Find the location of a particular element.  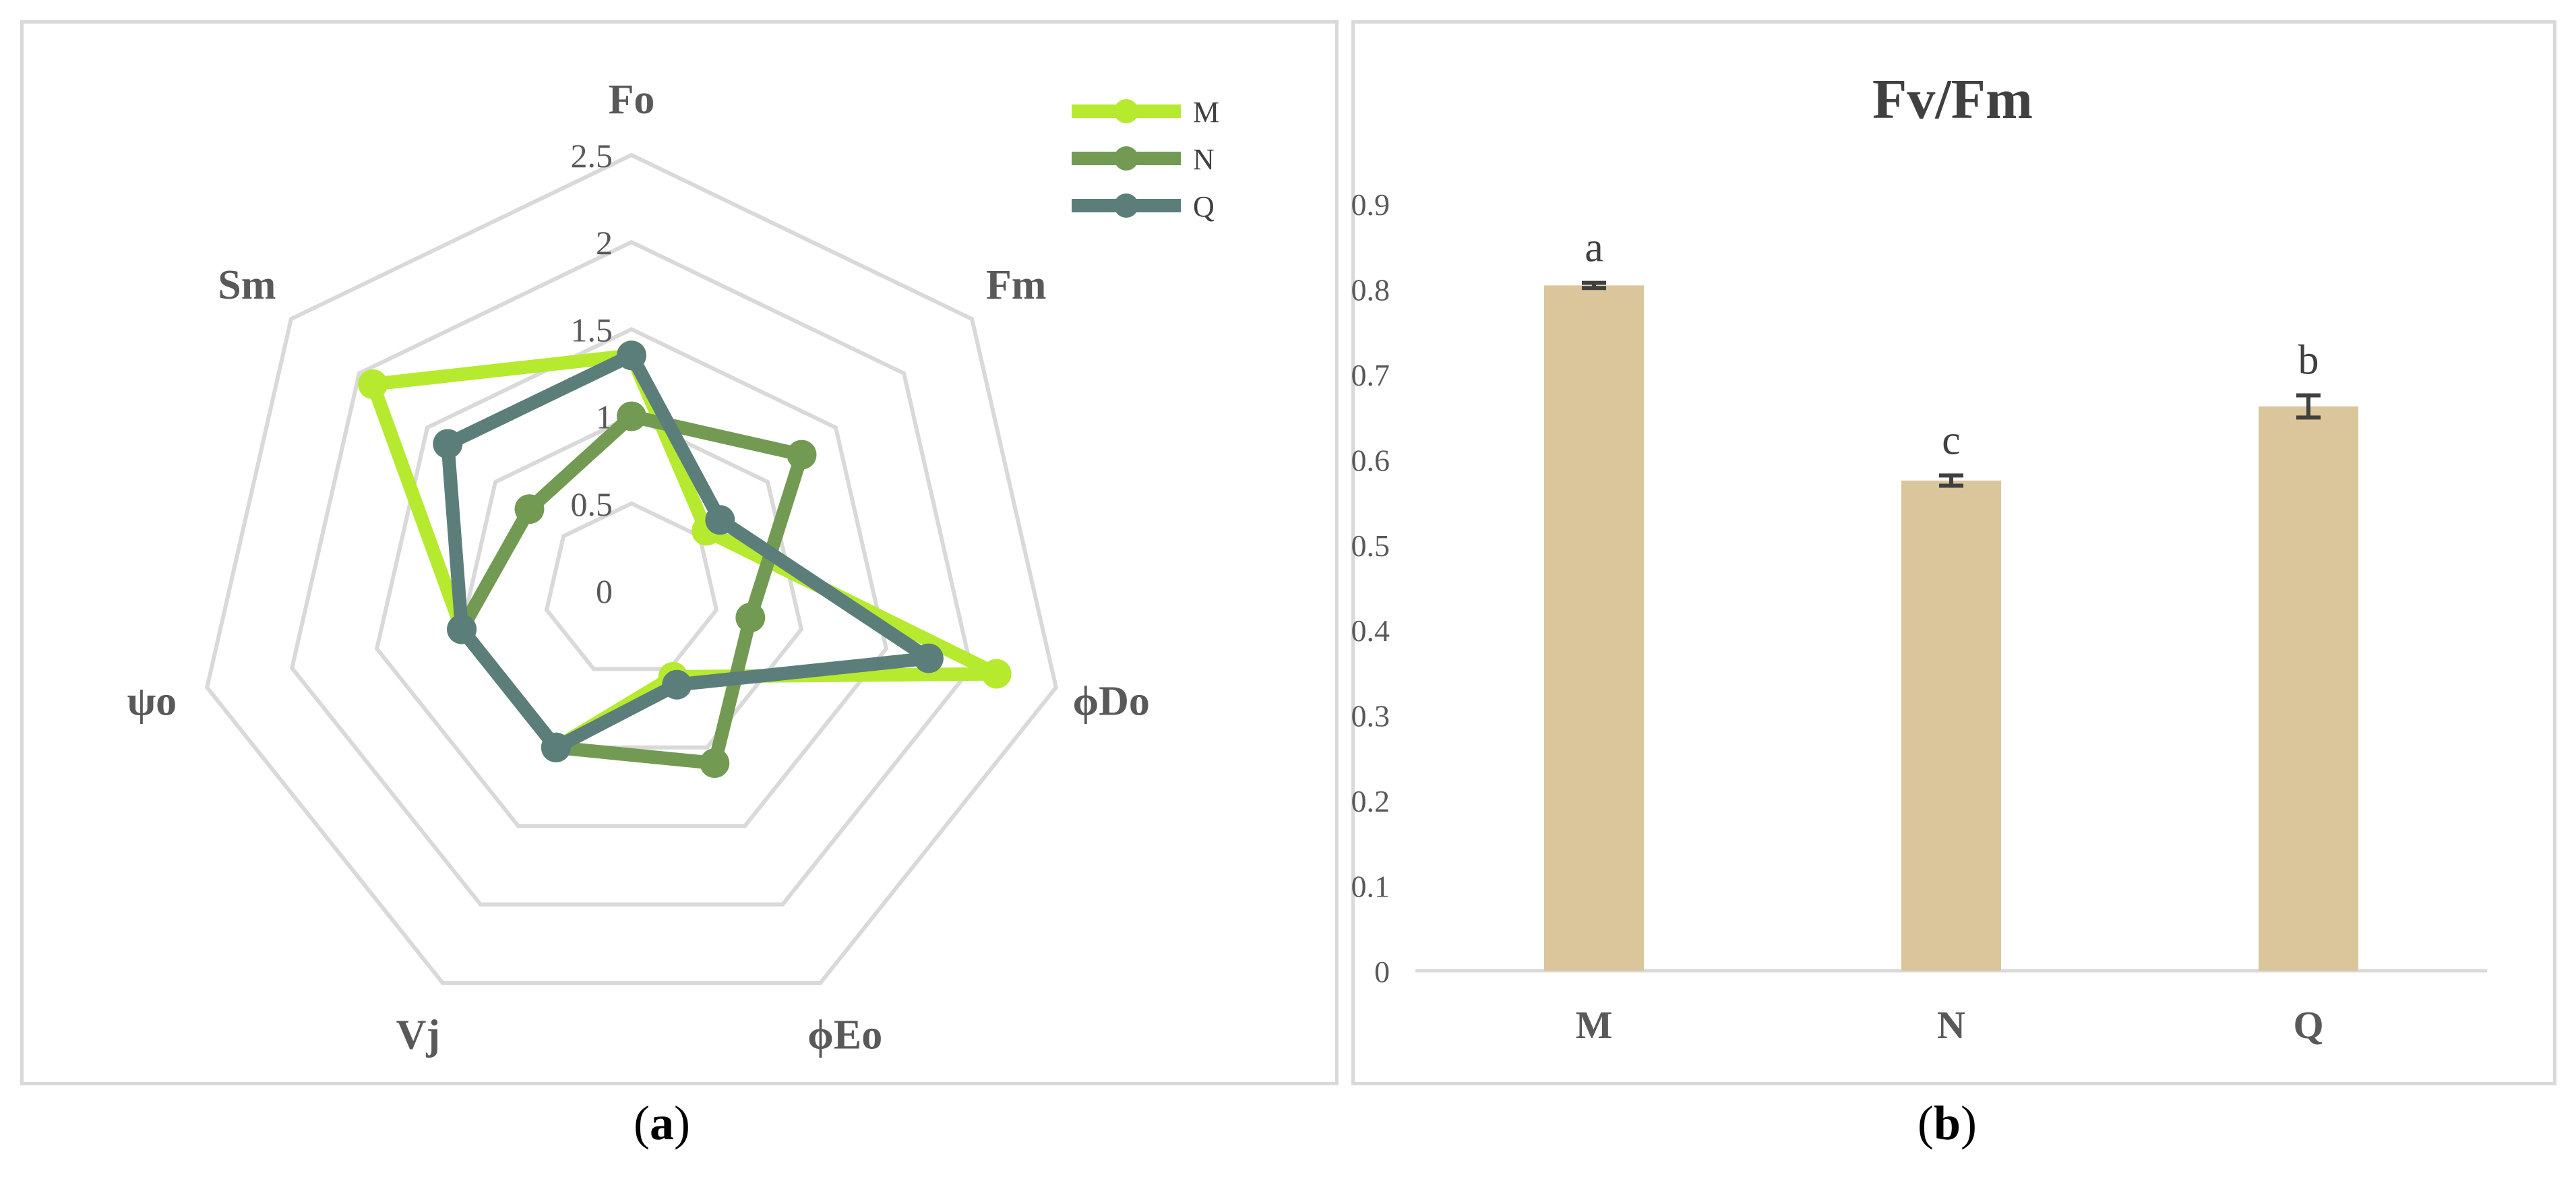

radar-series is located at coordinates (685, 559).